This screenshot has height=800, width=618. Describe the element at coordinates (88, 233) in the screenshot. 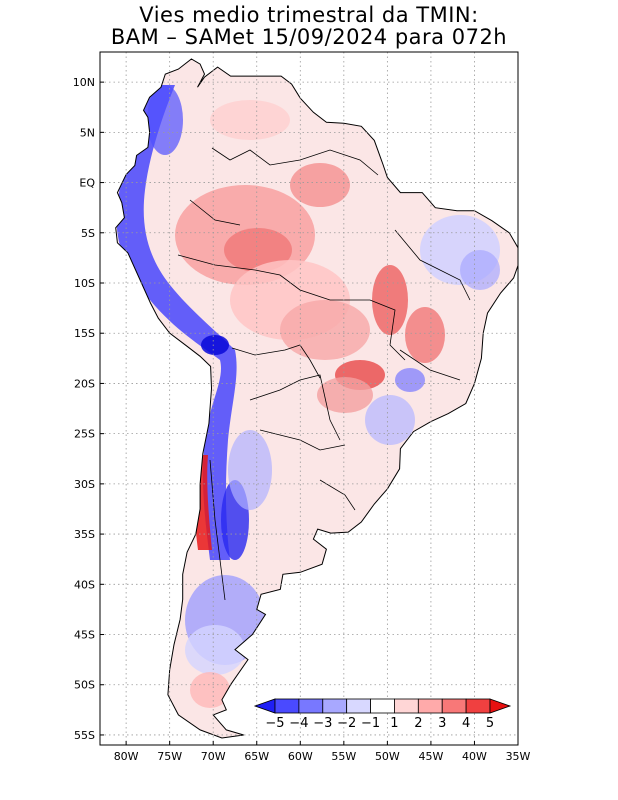

I see `lat-tick-label: 5S` at that location.